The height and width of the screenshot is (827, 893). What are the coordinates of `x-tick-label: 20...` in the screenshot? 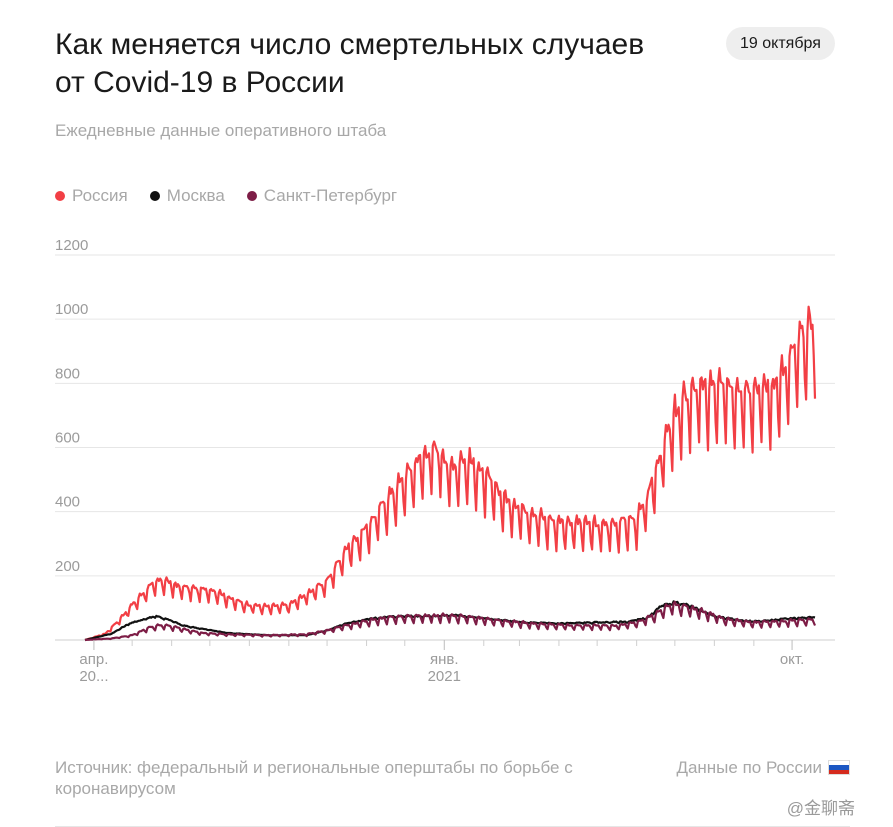 It's located at (93, 676).